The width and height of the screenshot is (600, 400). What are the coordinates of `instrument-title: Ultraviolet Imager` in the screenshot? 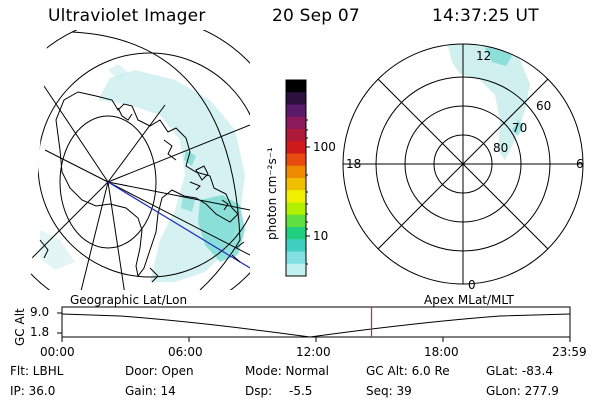 It's located at (127, 16).